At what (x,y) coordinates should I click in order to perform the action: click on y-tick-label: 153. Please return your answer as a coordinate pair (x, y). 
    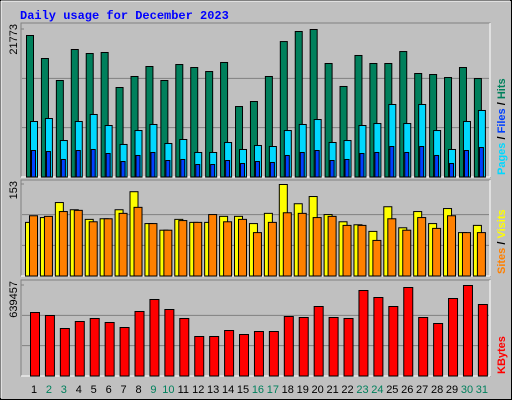
    Looking at the image, I should click on (14, 190).